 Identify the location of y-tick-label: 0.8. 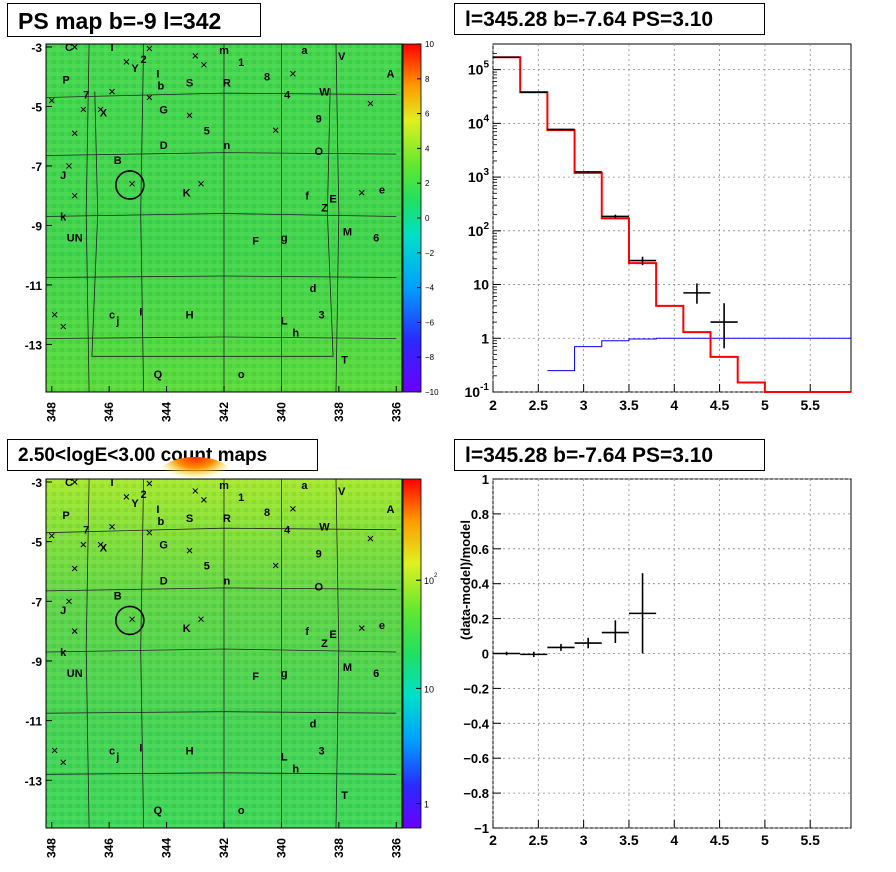
(480, 514).